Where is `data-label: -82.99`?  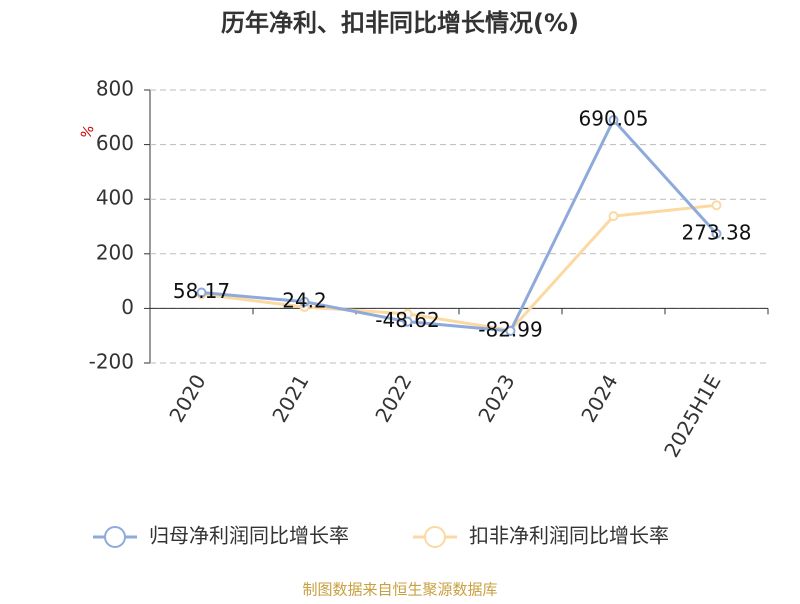 data-label: -82.99 is located at coordinates (510, 330).